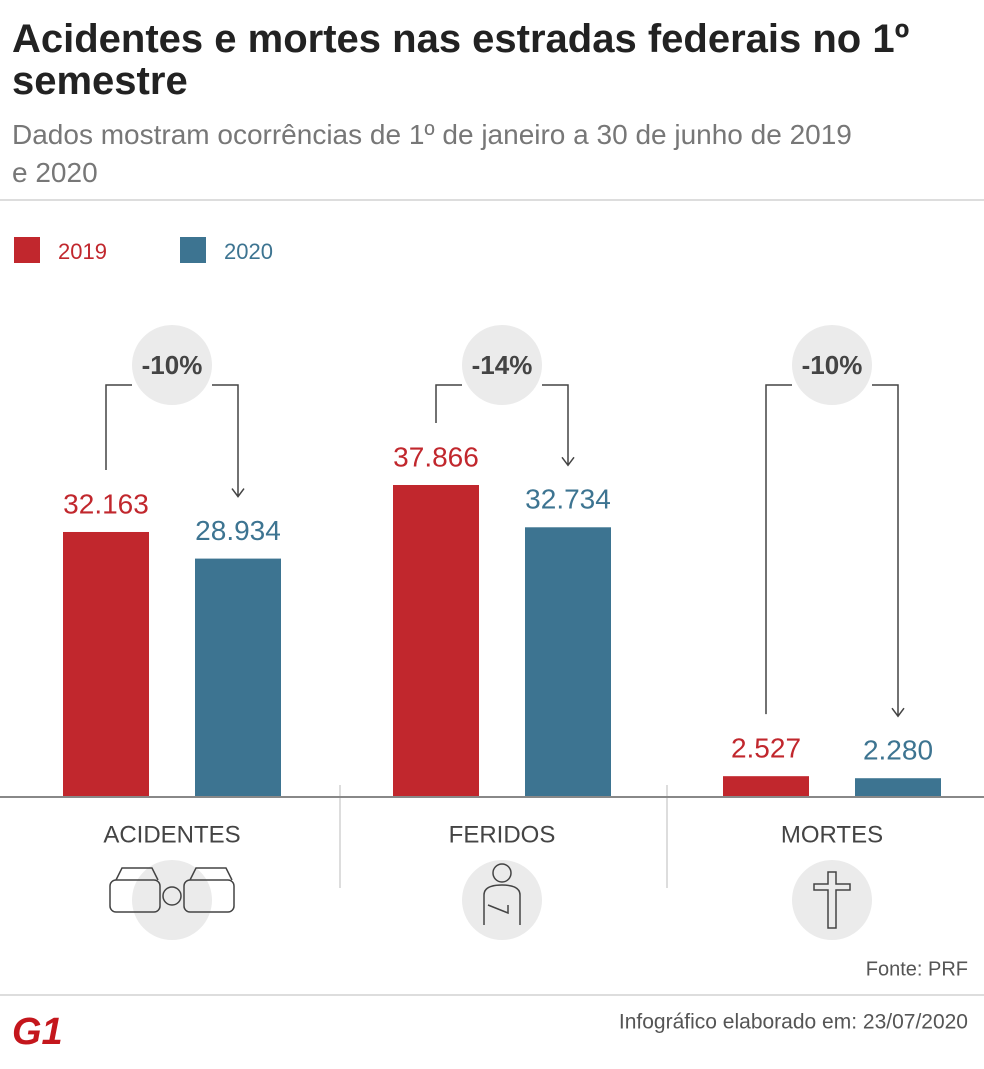  What do you see at coordinates (238, 530) in the screenshot?
I see `value-label: 28.934` at bounding box center [238, 530].